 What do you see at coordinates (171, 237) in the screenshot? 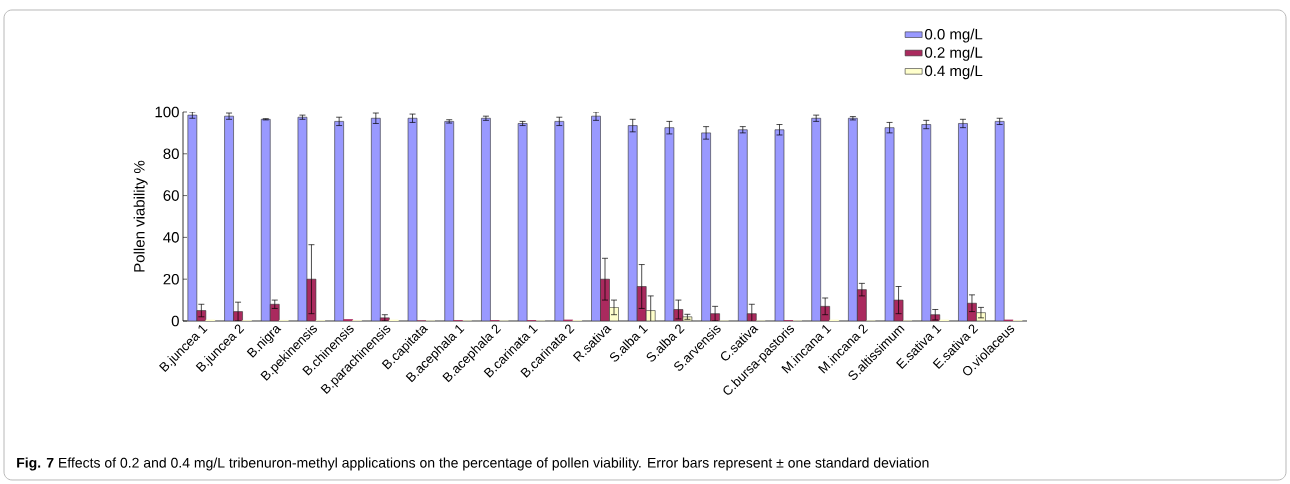
I see `y-tick-label: 40` at bounding box center [171, 237].